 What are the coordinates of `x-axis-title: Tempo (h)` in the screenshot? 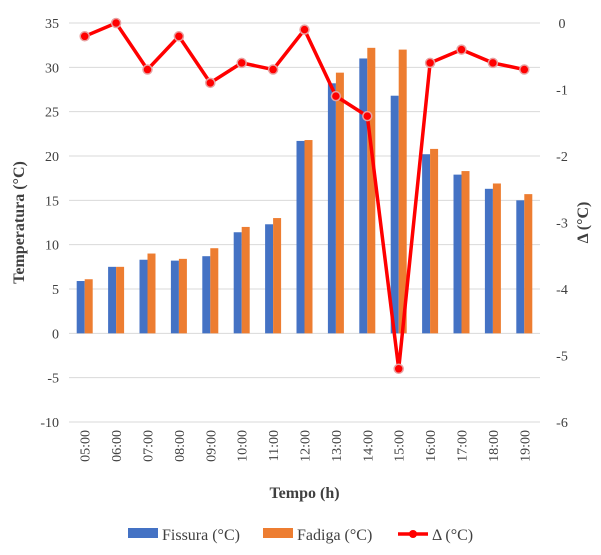 It's located at (304, 493).